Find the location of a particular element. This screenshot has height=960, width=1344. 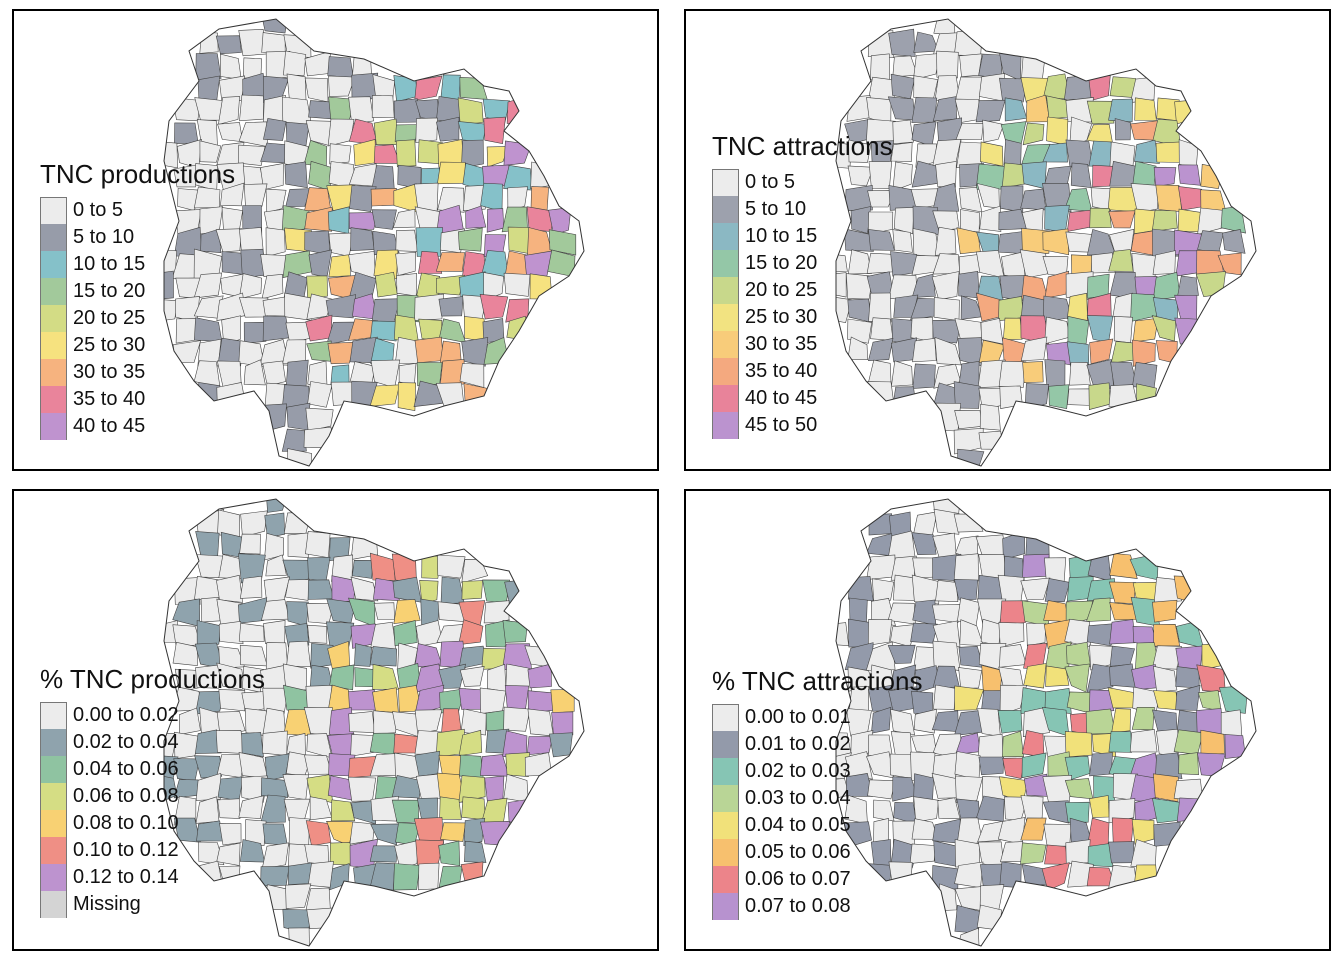

legend-label: 0.05 to 0.06 is located at coordinates (798, 852).